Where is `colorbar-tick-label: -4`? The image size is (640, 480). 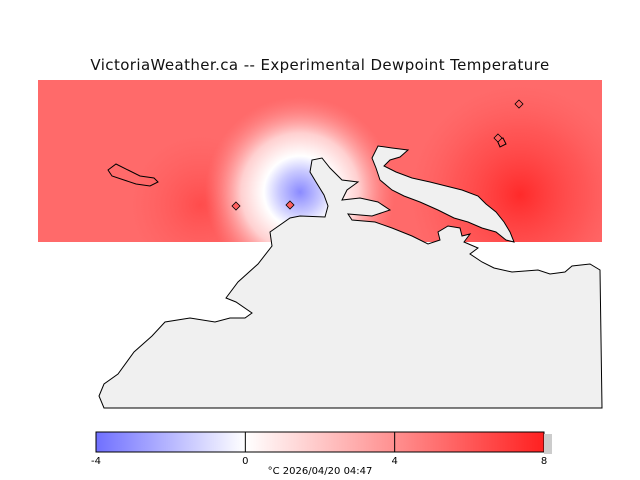
colorbar-tick-label: -4 is located at coordinates (96, 461).